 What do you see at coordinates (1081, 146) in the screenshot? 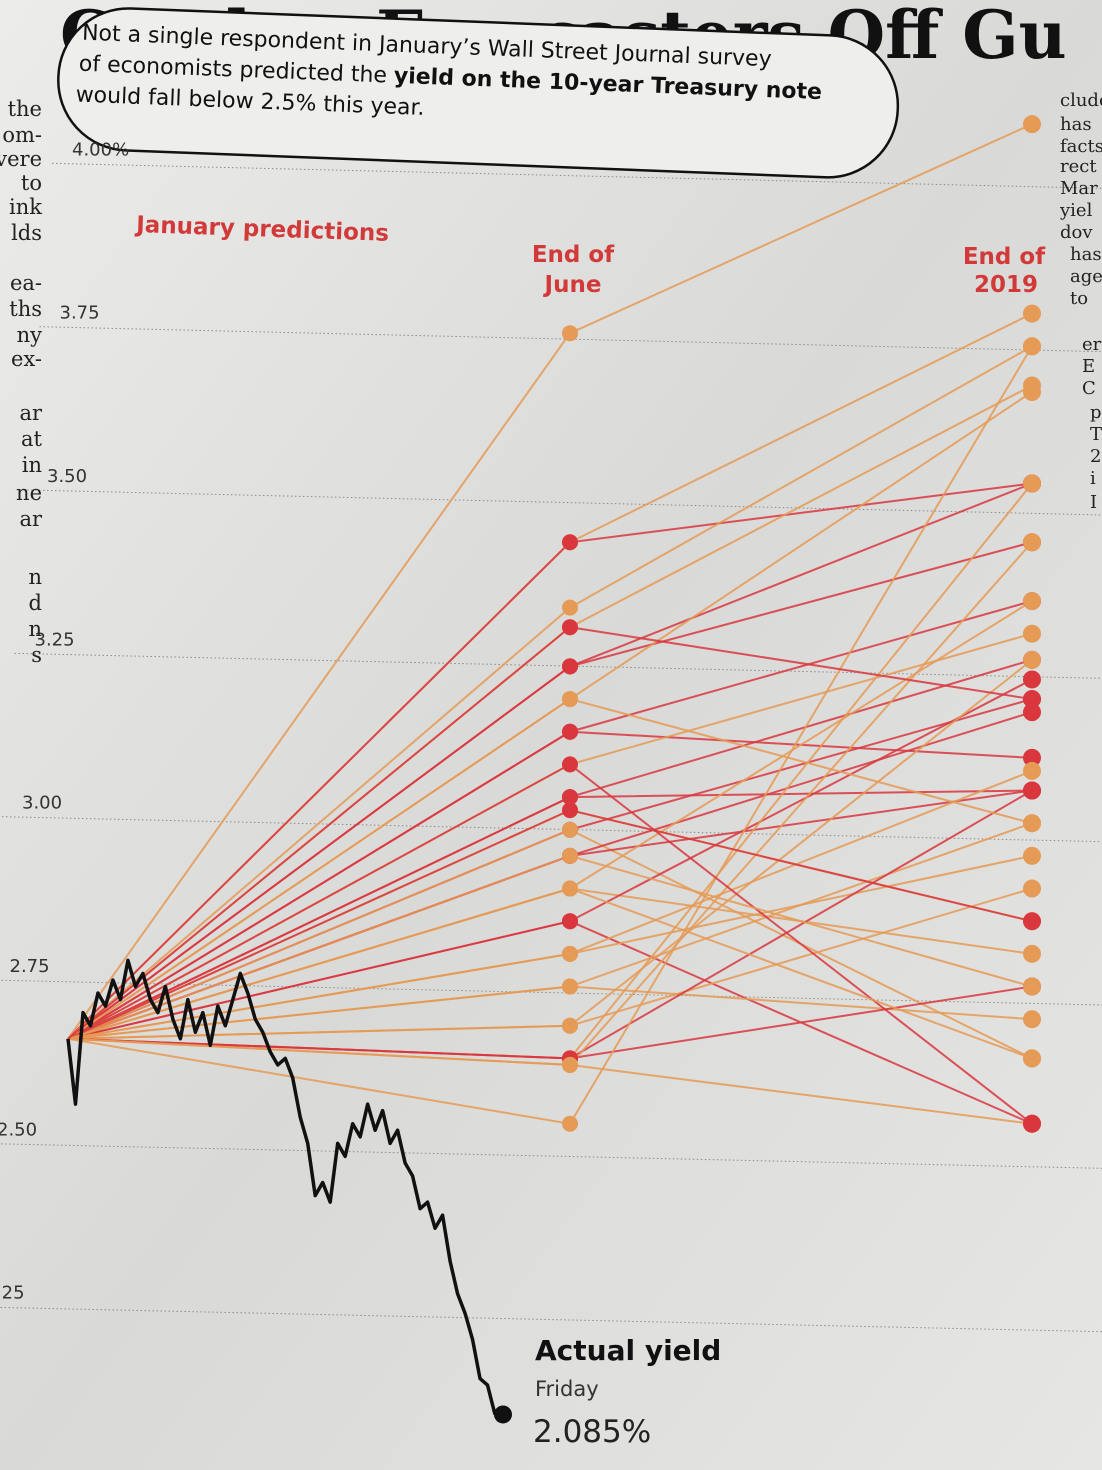
I see `margin-word: facts` at bounding box center [1081, 146].